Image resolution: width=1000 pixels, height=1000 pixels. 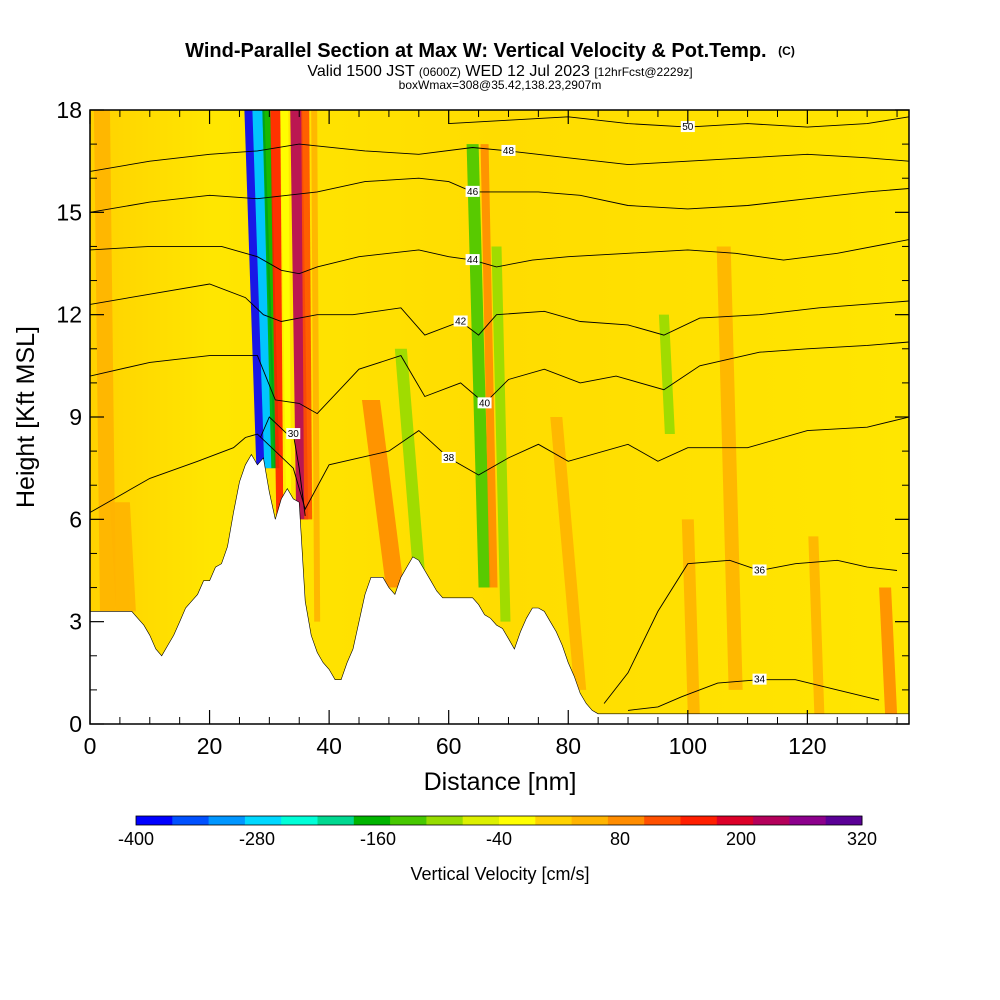 I want to click on y-tick-label: 3, so click(x=75, y=622).